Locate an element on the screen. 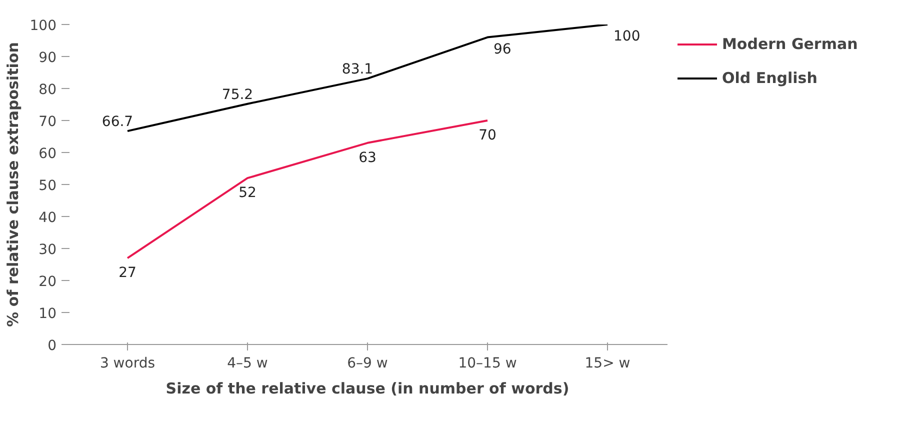  y-tick-label: 50 is located at coordinates (47, 186).